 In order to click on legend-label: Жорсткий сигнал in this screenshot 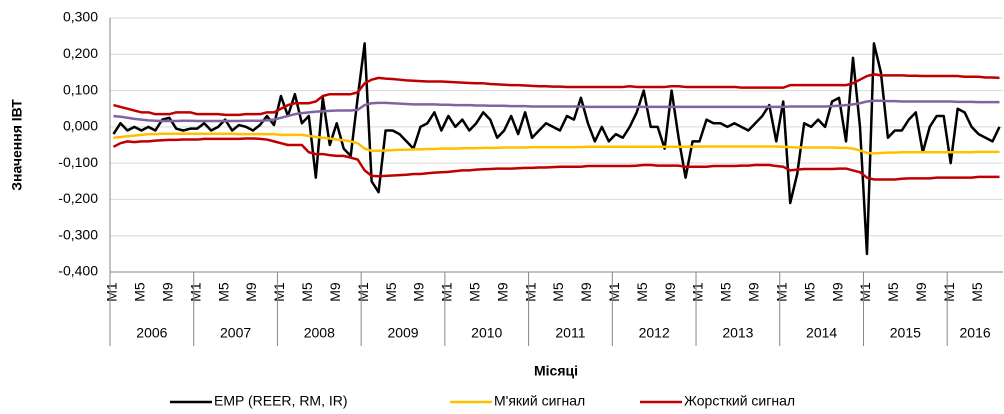, I will do `click(739, 401)`.